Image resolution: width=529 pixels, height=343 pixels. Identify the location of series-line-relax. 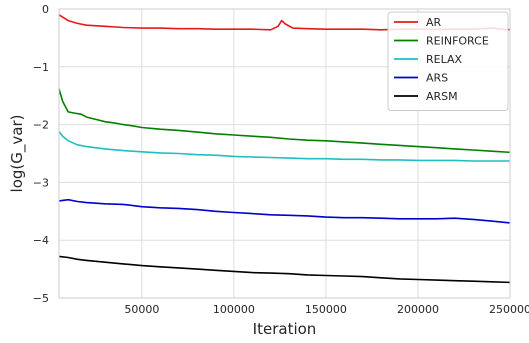
(284, 146).